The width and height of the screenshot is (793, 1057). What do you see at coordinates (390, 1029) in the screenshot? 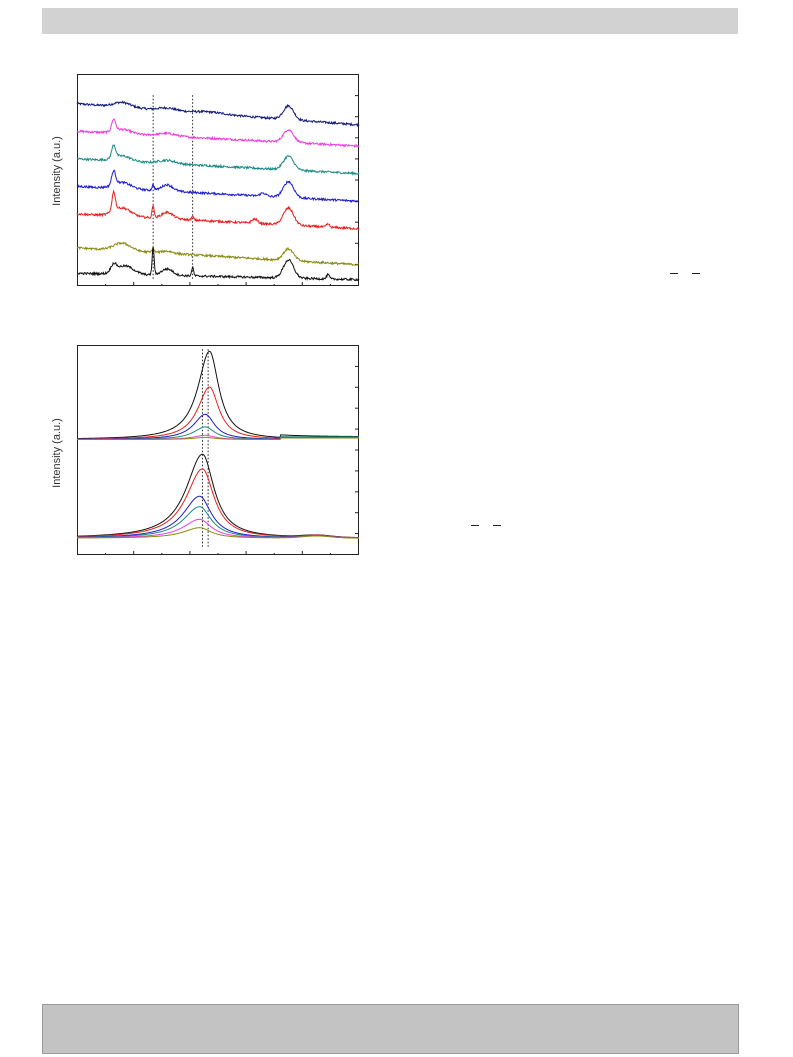
I see `page-footer-bar` at bounding box center [390, 1029].